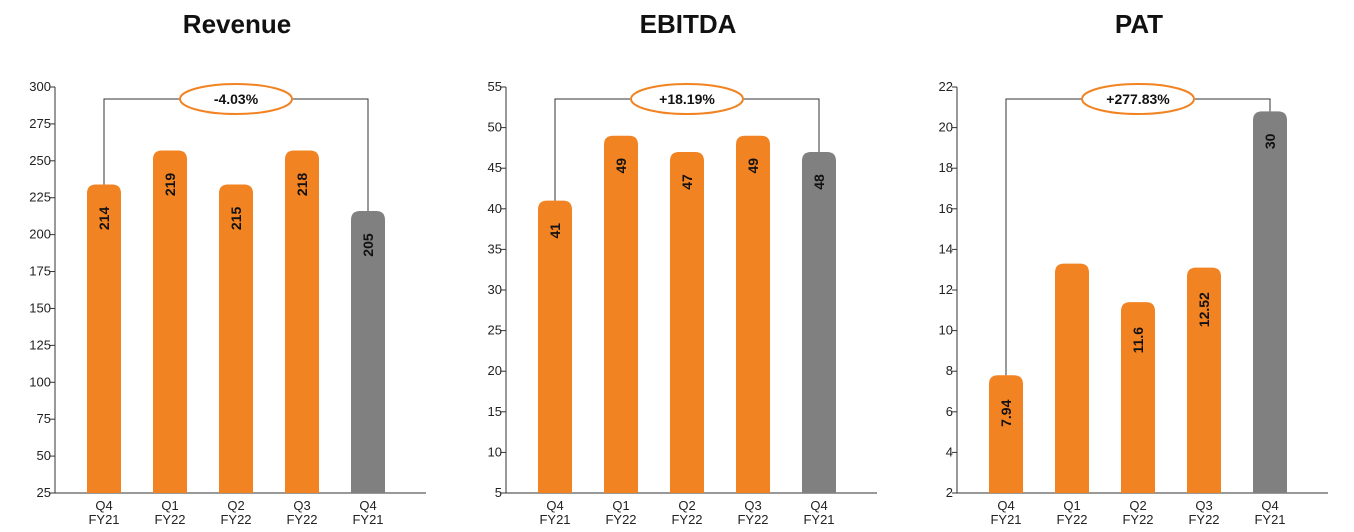 This screenshot has height=532, width=1354. I want to click on bar-data-label: 7.94, so click(1006, 412).